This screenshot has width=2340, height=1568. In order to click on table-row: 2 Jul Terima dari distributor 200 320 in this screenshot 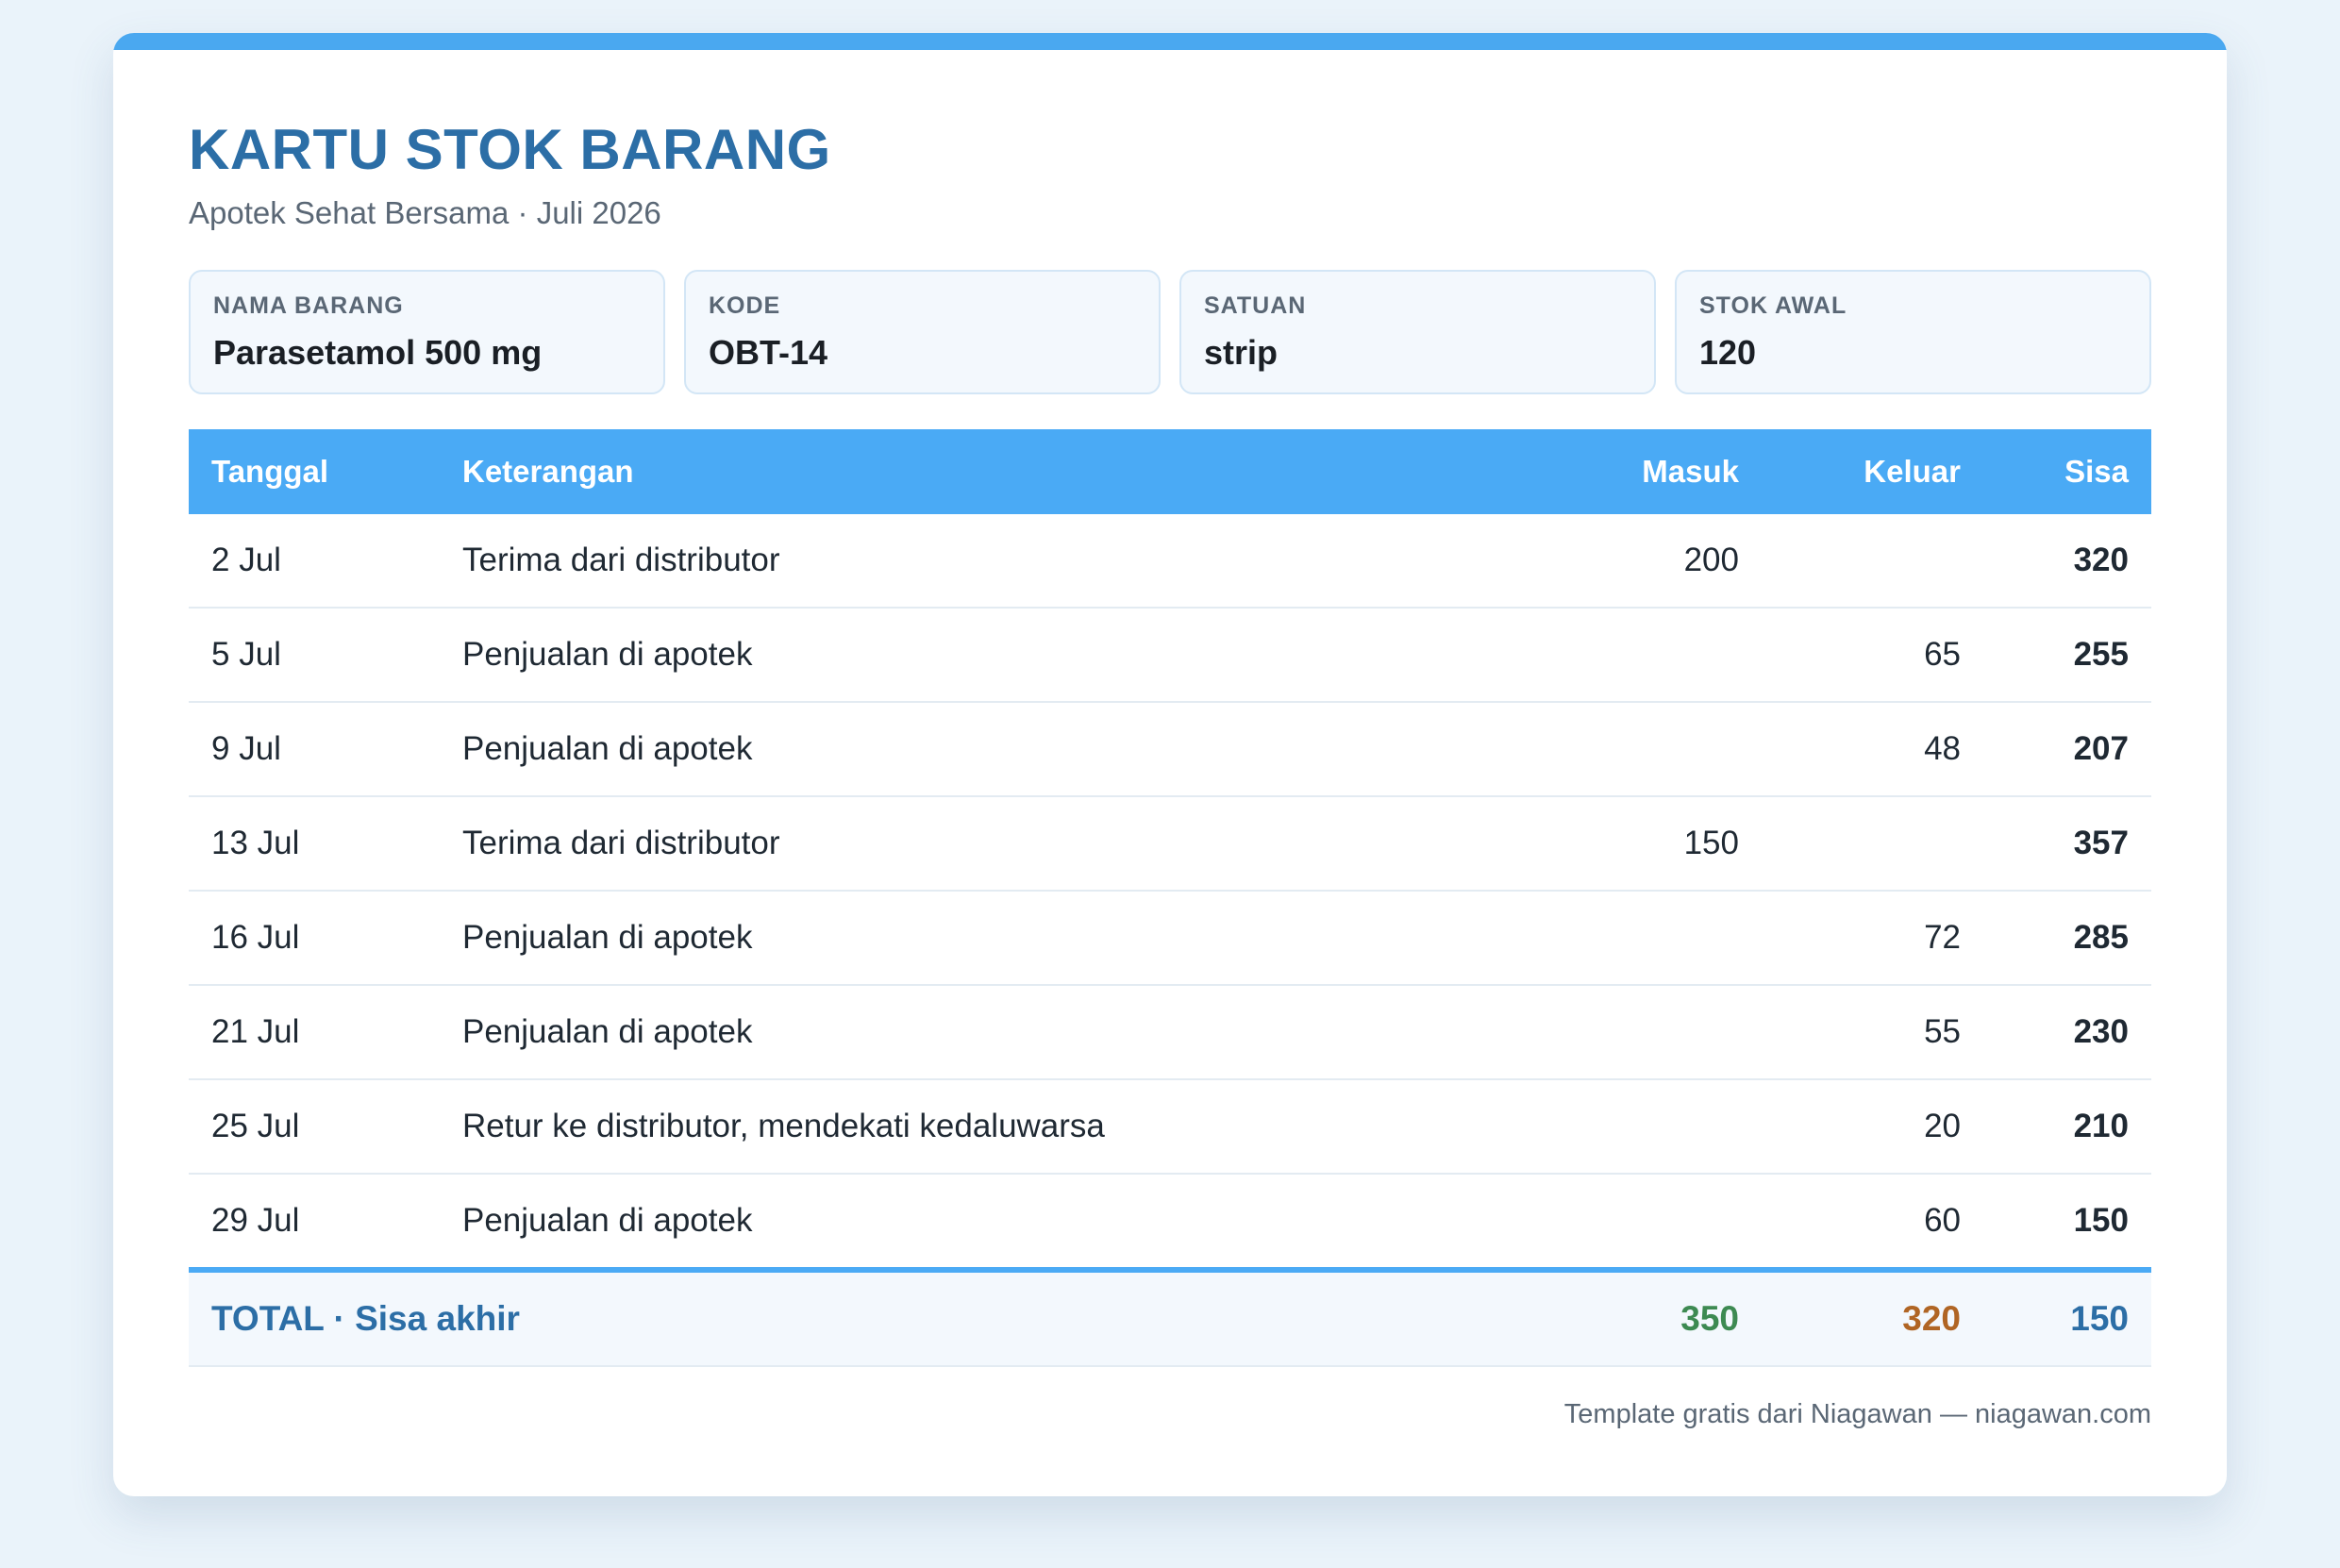, I will do `click(1170, 561)`.